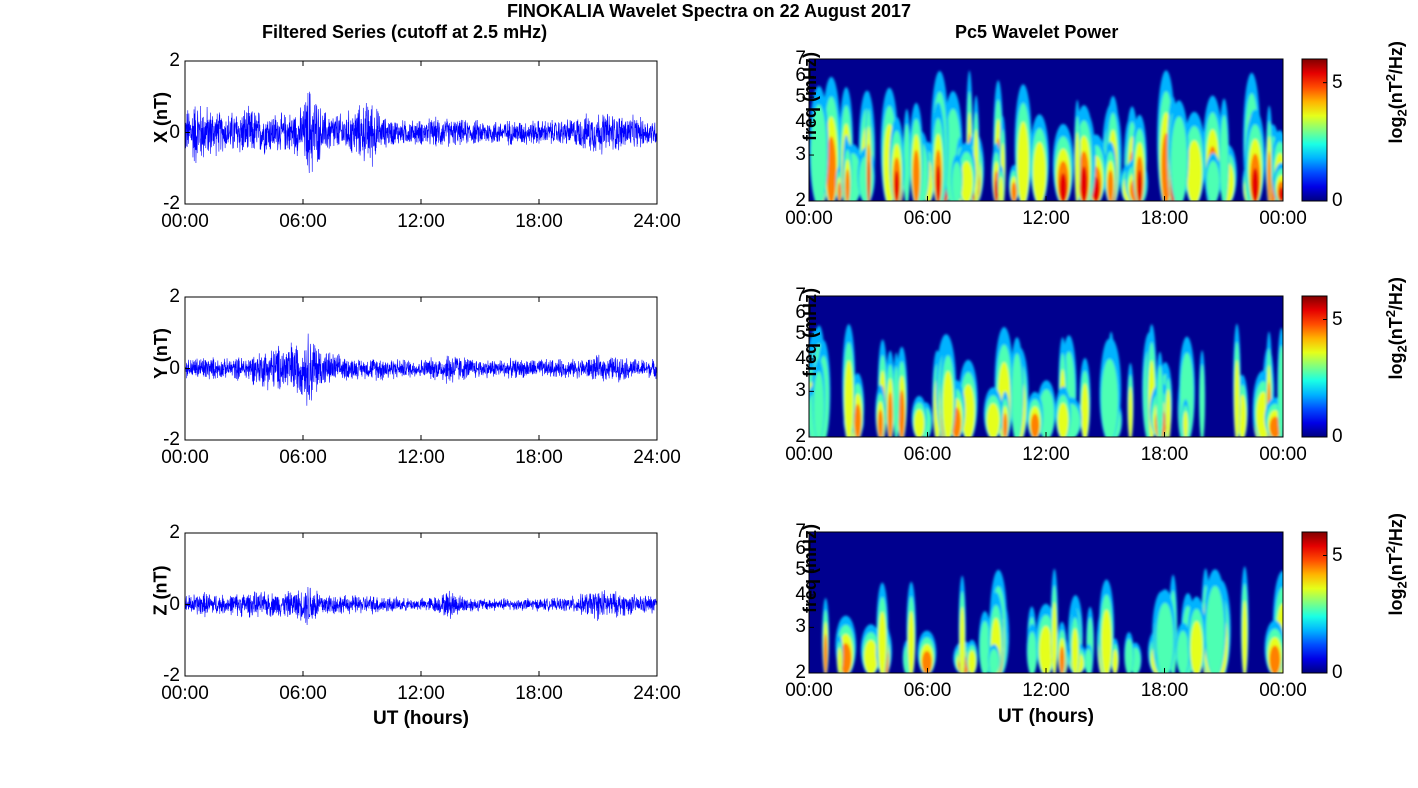 This screenshot has height=788, width=1418. I want to click on wavelet-x-ytick-label: 6, so click(800, 76).